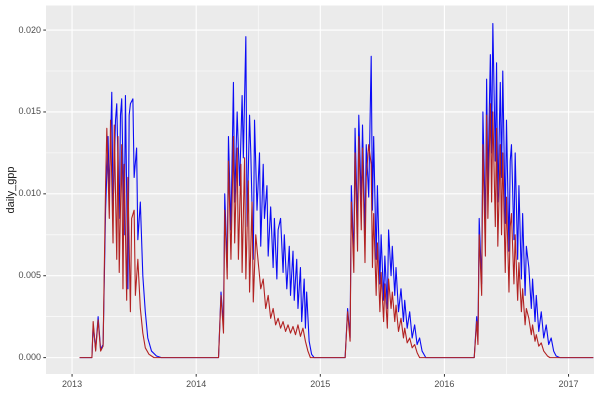 The width and height of the screenshot is (600, 400). Describe the element at coordinates (29, 357) in the screenshot. I see `y-tick-label: 0.000` at that location.